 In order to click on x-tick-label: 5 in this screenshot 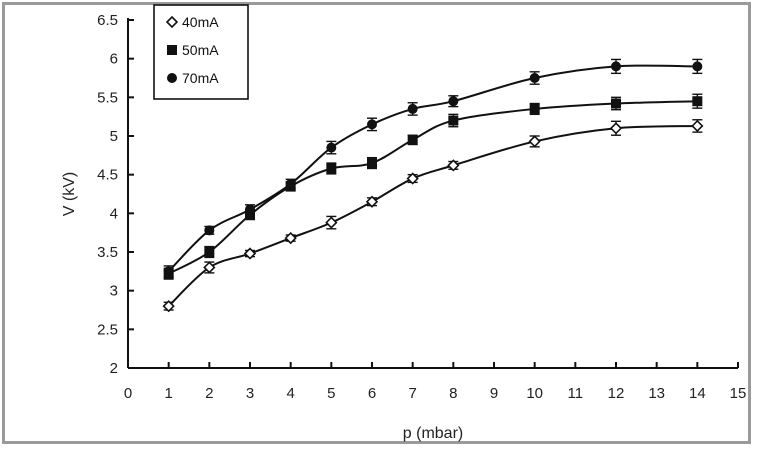, I will do `click(331, 393)`.